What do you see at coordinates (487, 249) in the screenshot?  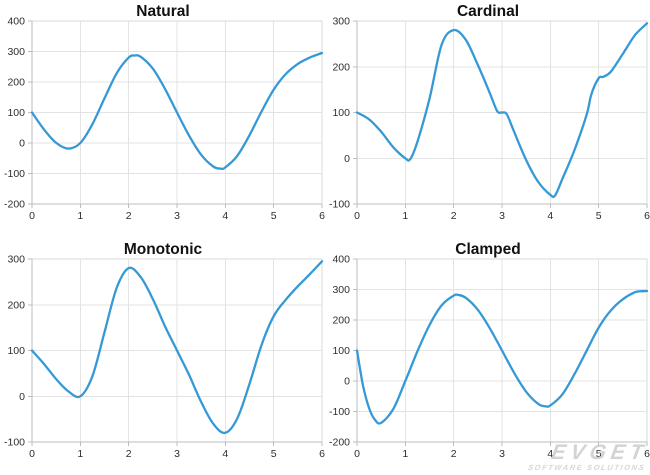 I see `chart-title-clamped: Clamped` at bounding box center [487, 249].